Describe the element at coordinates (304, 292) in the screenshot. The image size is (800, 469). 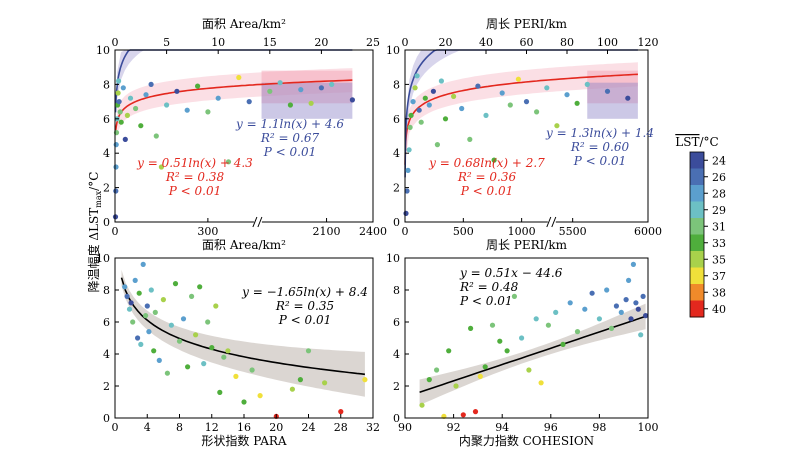
I see `fit-equation: y = −1.65ln(x) + 8.4` at that location.